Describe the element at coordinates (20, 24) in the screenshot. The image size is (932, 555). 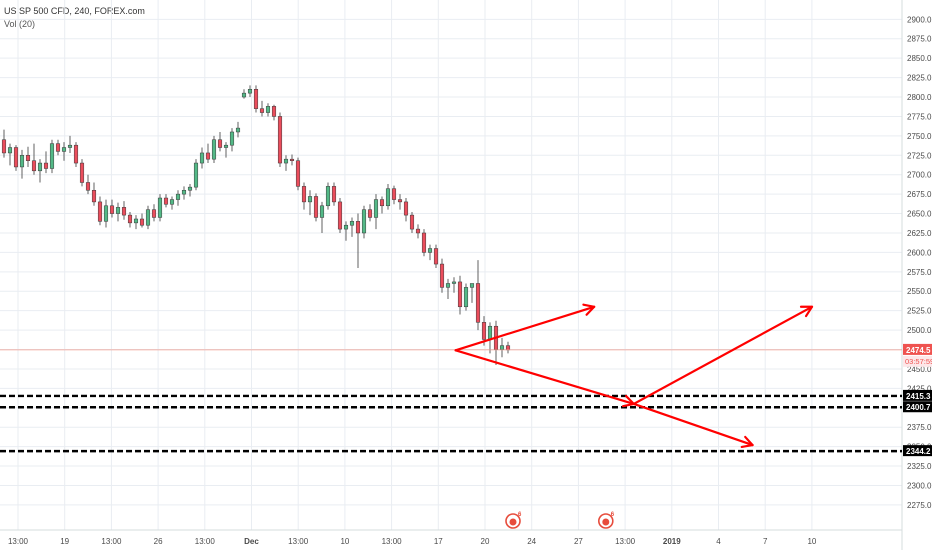
I see `volume-indicator-label: Vol (20)` at that location.